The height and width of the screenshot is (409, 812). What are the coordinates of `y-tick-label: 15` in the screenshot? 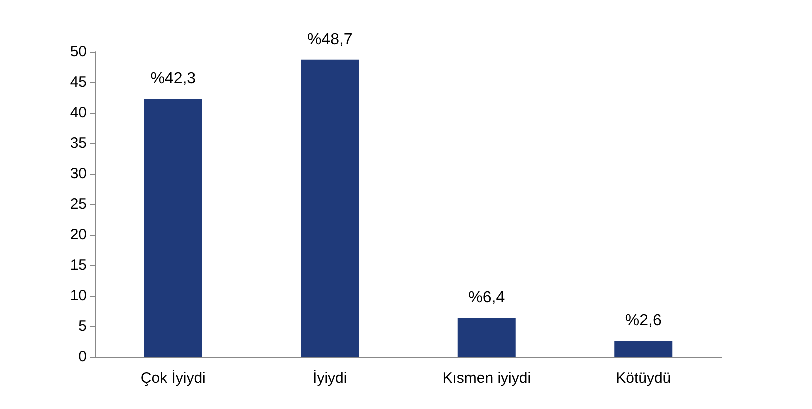 It's located at (78, 265).